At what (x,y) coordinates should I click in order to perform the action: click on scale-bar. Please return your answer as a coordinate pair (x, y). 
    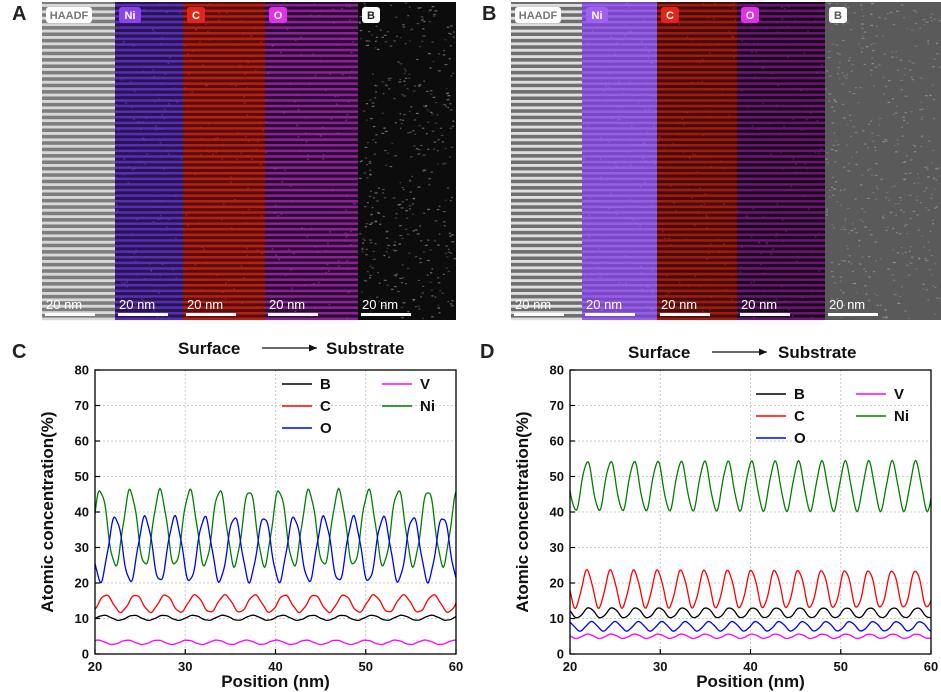
    Looking at the image, I should click on (143, 314).